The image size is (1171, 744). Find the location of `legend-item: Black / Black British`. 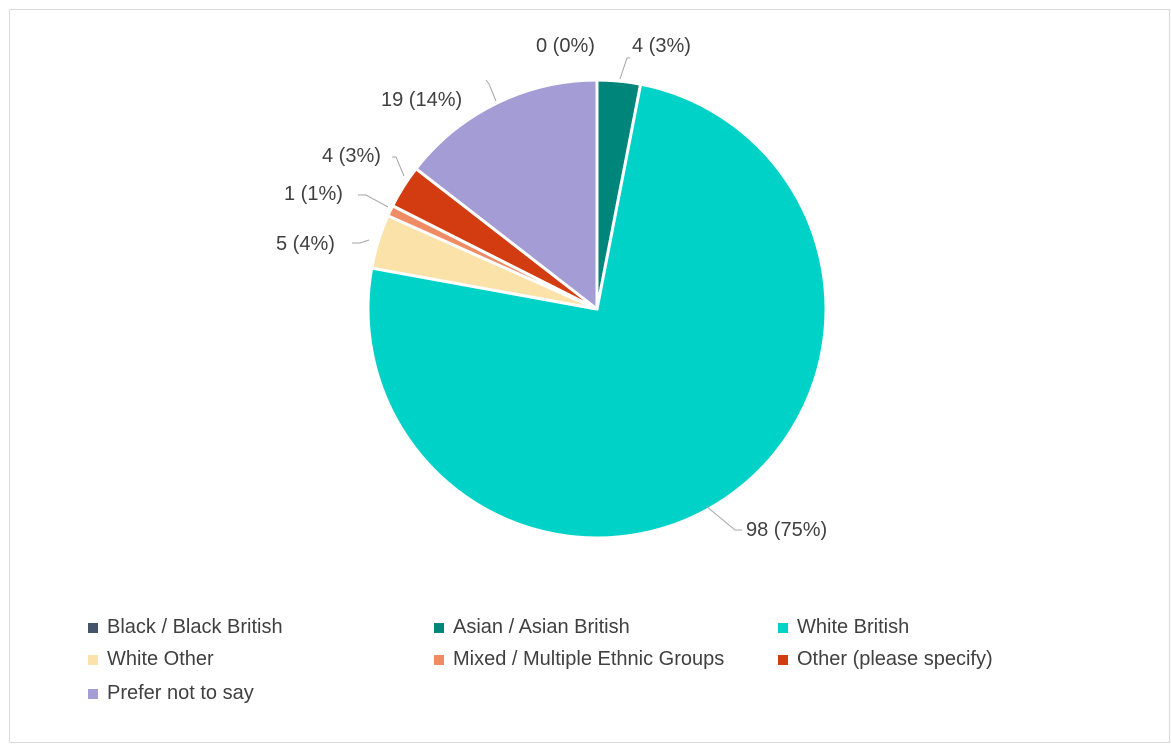

legend-item: Black / Black British is located at coordinates (185, 627).